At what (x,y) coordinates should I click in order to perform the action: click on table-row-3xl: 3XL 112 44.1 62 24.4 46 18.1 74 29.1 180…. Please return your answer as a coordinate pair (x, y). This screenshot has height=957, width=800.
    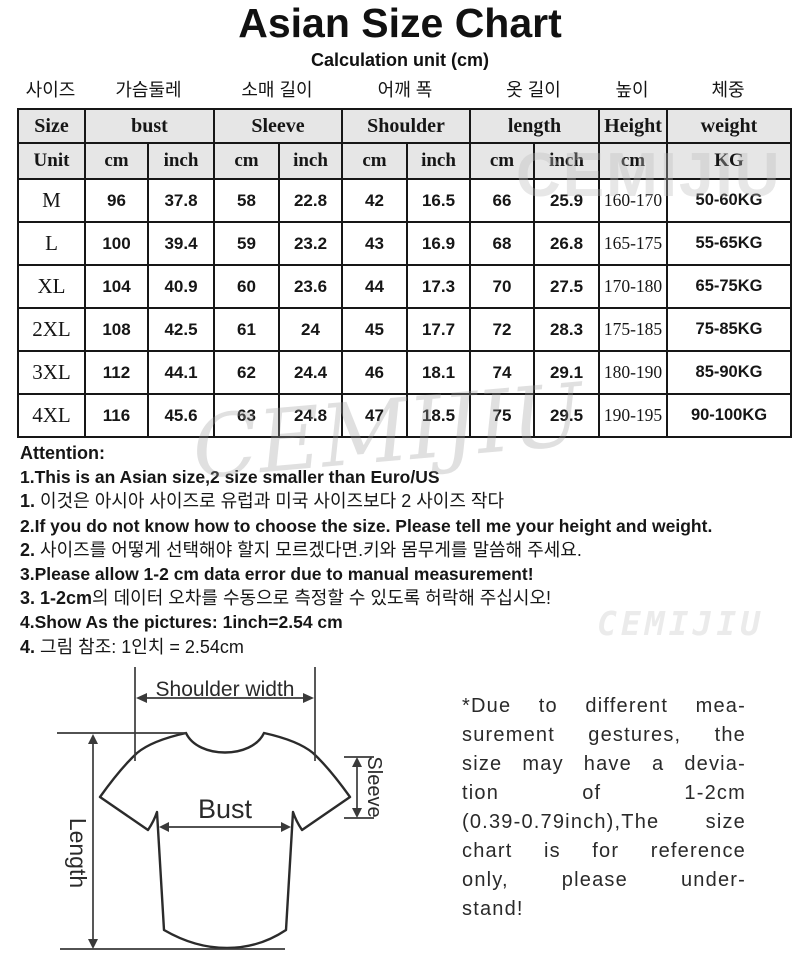
    Looking at the image, I should click on (405, 372).